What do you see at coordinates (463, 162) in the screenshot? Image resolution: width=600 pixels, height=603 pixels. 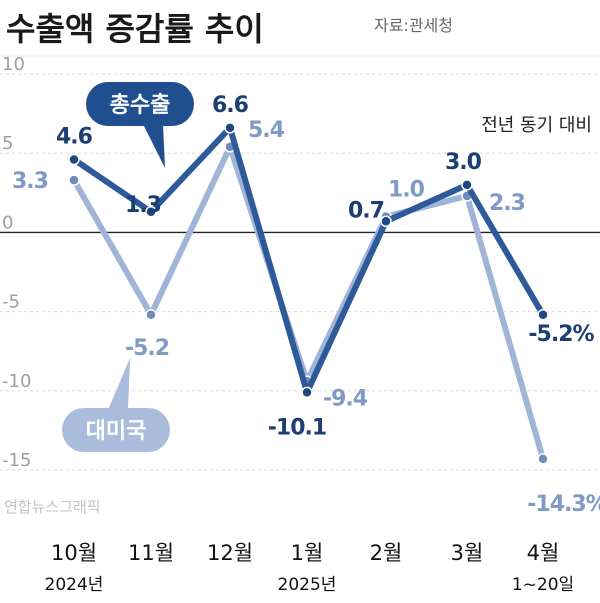 I see `data-label: 3.0` at bounding box center [463, 162].